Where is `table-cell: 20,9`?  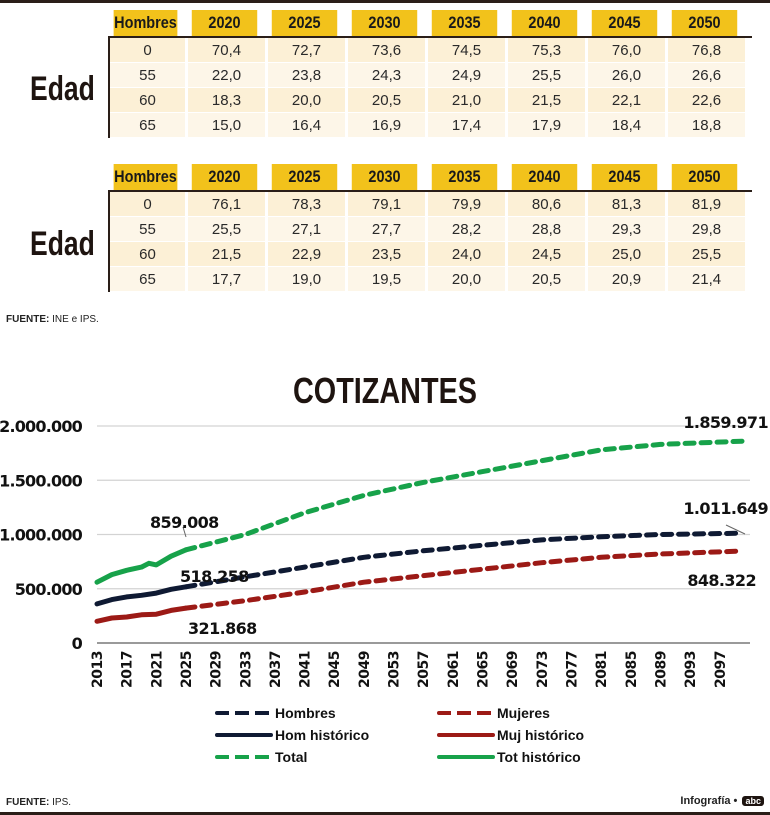
table-cell: 20,9 is located at coordinates (626, 279).